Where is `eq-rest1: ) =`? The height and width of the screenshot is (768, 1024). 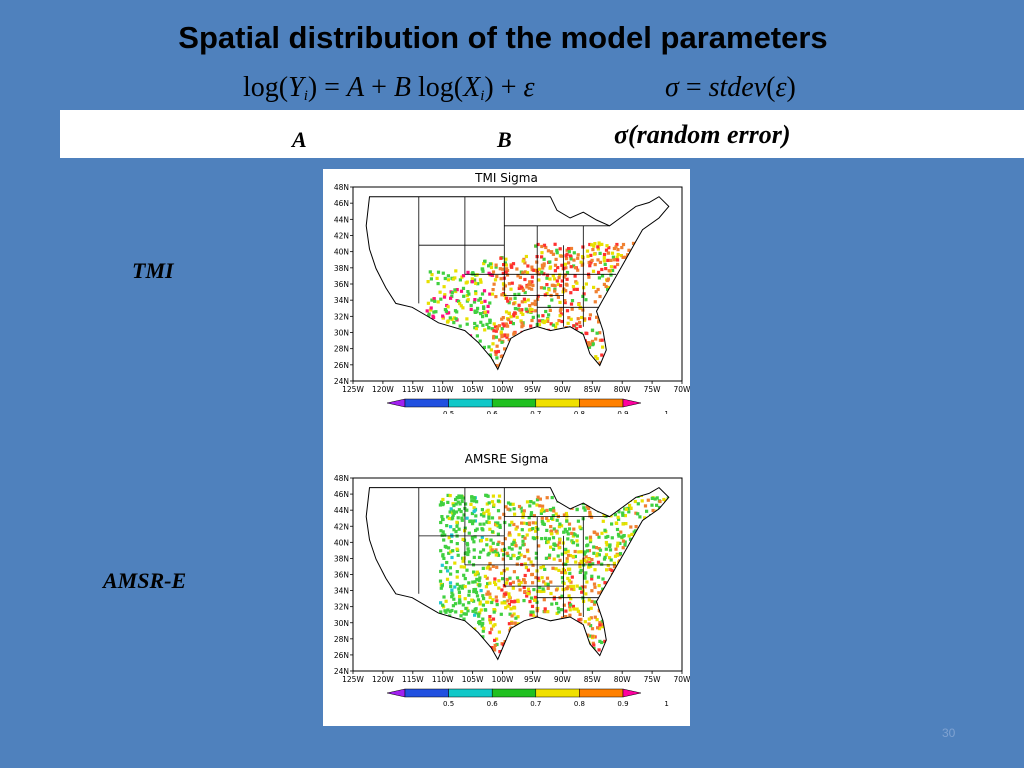
eq-rest1: ) = is located at coordinates (327, 87).